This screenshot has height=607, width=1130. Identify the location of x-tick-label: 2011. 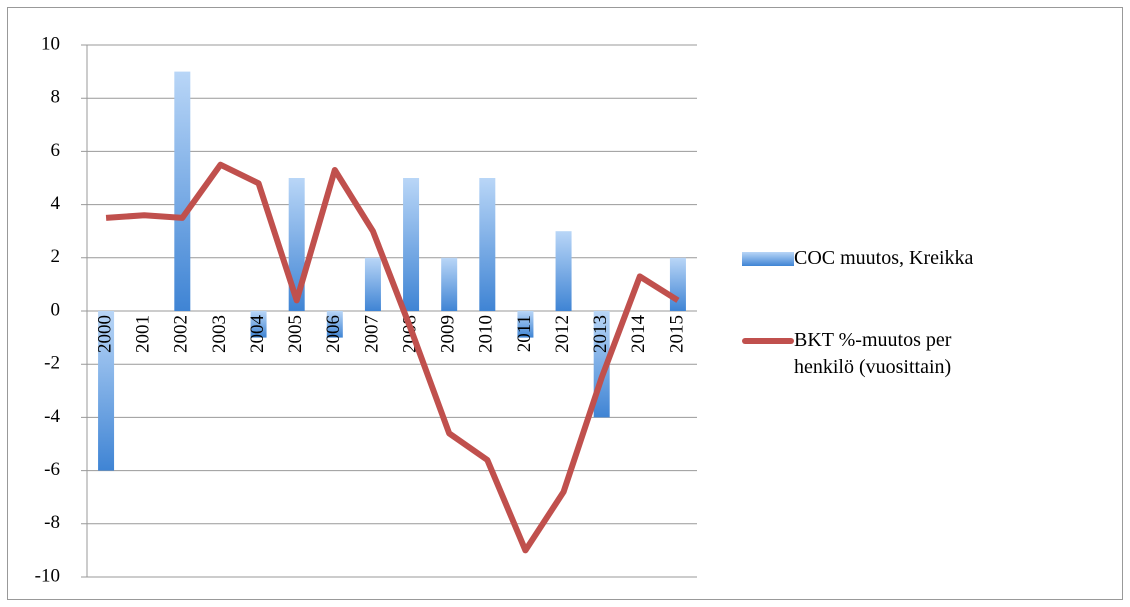
(524, 333).